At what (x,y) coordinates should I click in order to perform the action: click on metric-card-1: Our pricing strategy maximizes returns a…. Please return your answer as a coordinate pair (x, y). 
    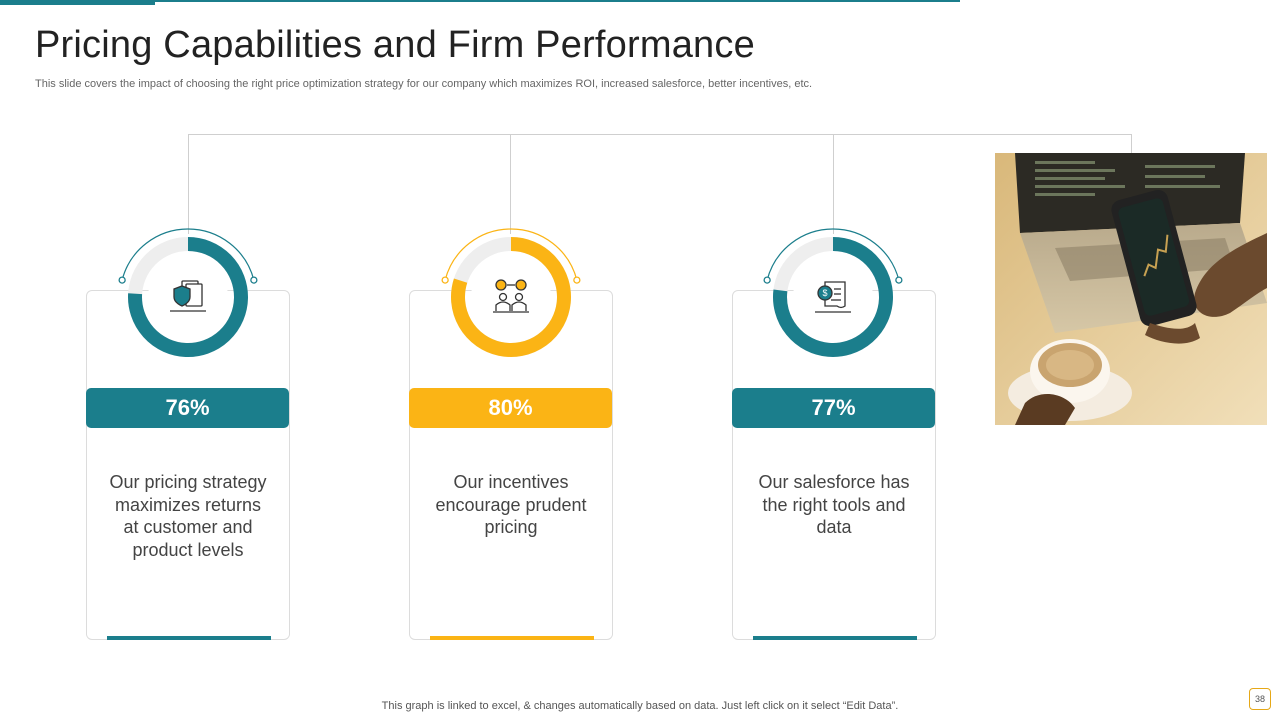
    Looking at the image, I should click on (188, 465).